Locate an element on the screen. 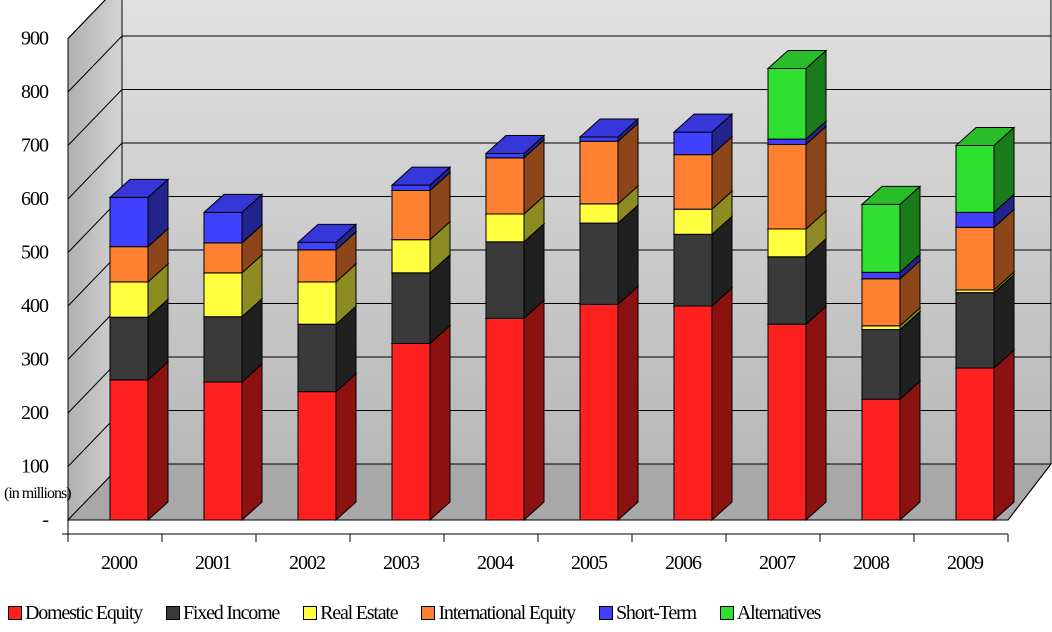 The image size is (1052, 632). legend-label: Alternatives is located at coordinates (779, 612).